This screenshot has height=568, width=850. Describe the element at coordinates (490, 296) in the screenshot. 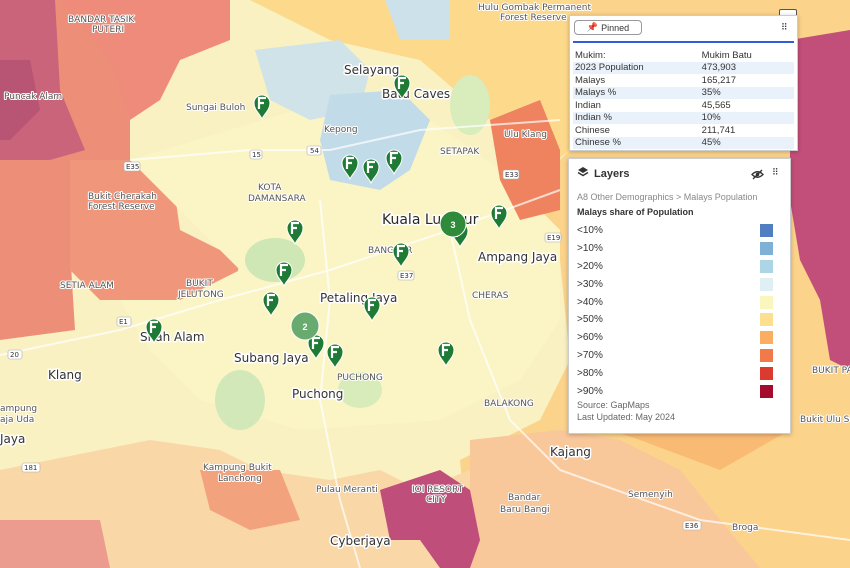

I see `label-cheras: CHERAS` at that location.